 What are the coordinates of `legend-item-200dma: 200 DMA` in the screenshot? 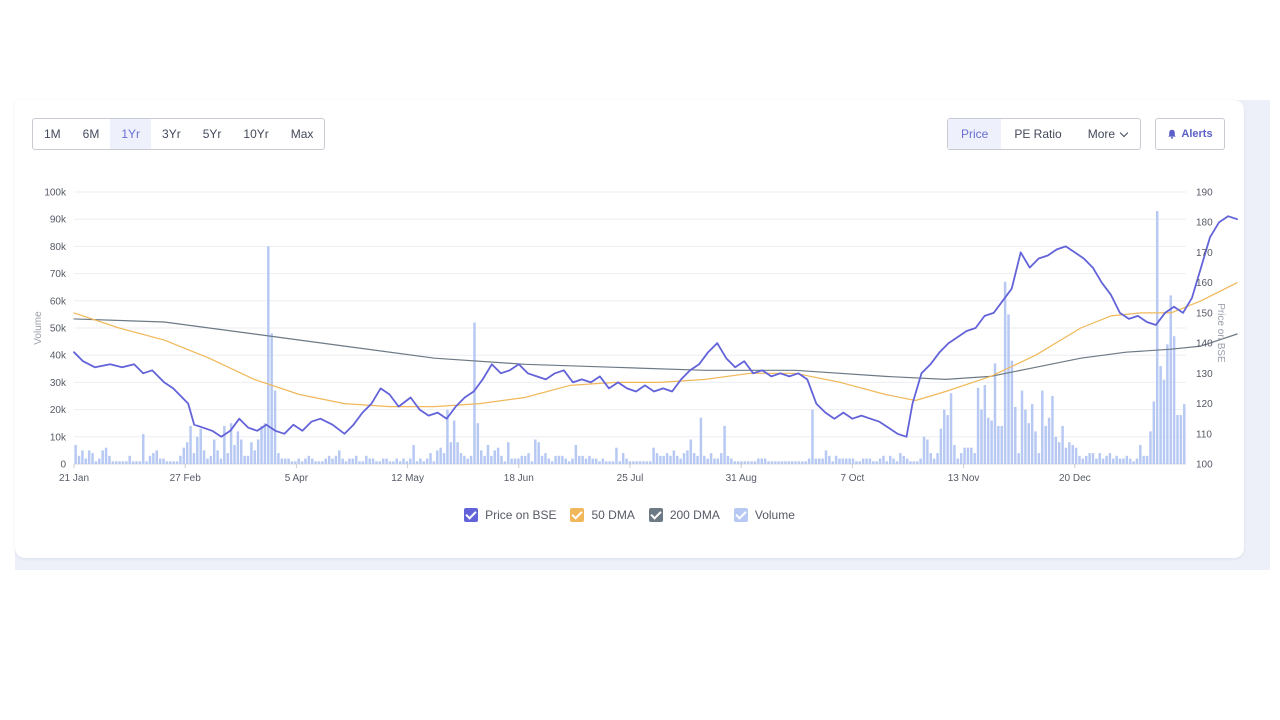 It's located at (684, 515).